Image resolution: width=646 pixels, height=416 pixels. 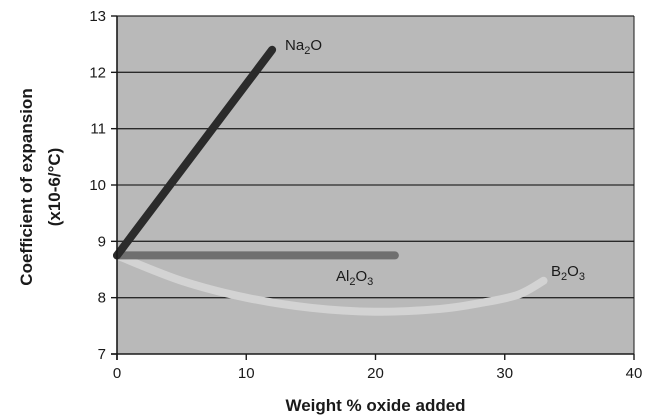 I want to click on y-tick-label: 12, so click(x=97, y=72).